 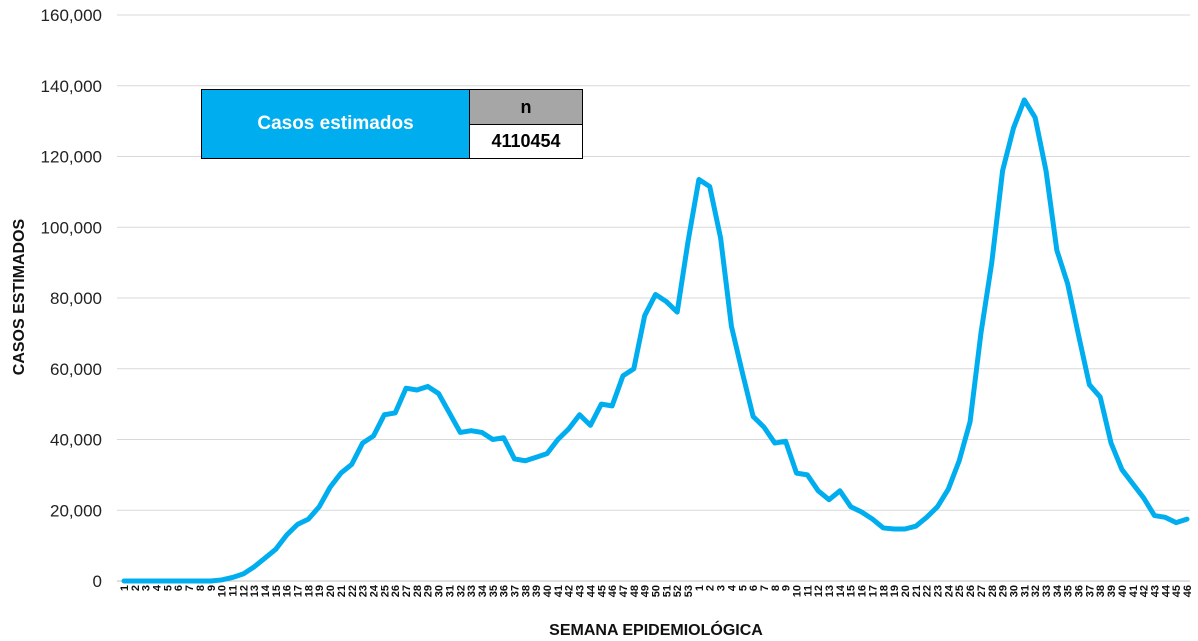 I want to click on x-tick-label: 3, so click(x=722, y=588).